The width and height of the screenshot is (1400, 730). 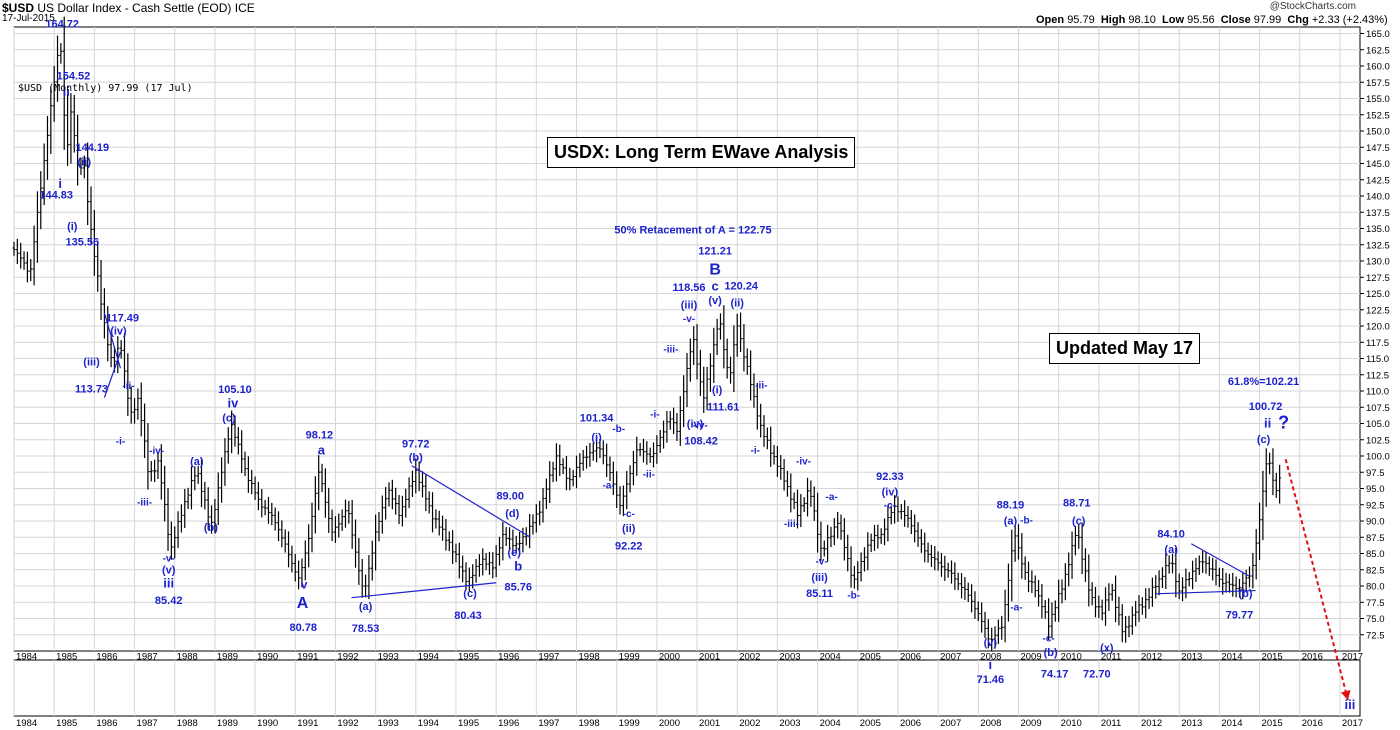 What do you see at coordinates (1378, 440) in the screenshot?
I see `y-tick-label: 102.5` at bounding box center [1378, 440].